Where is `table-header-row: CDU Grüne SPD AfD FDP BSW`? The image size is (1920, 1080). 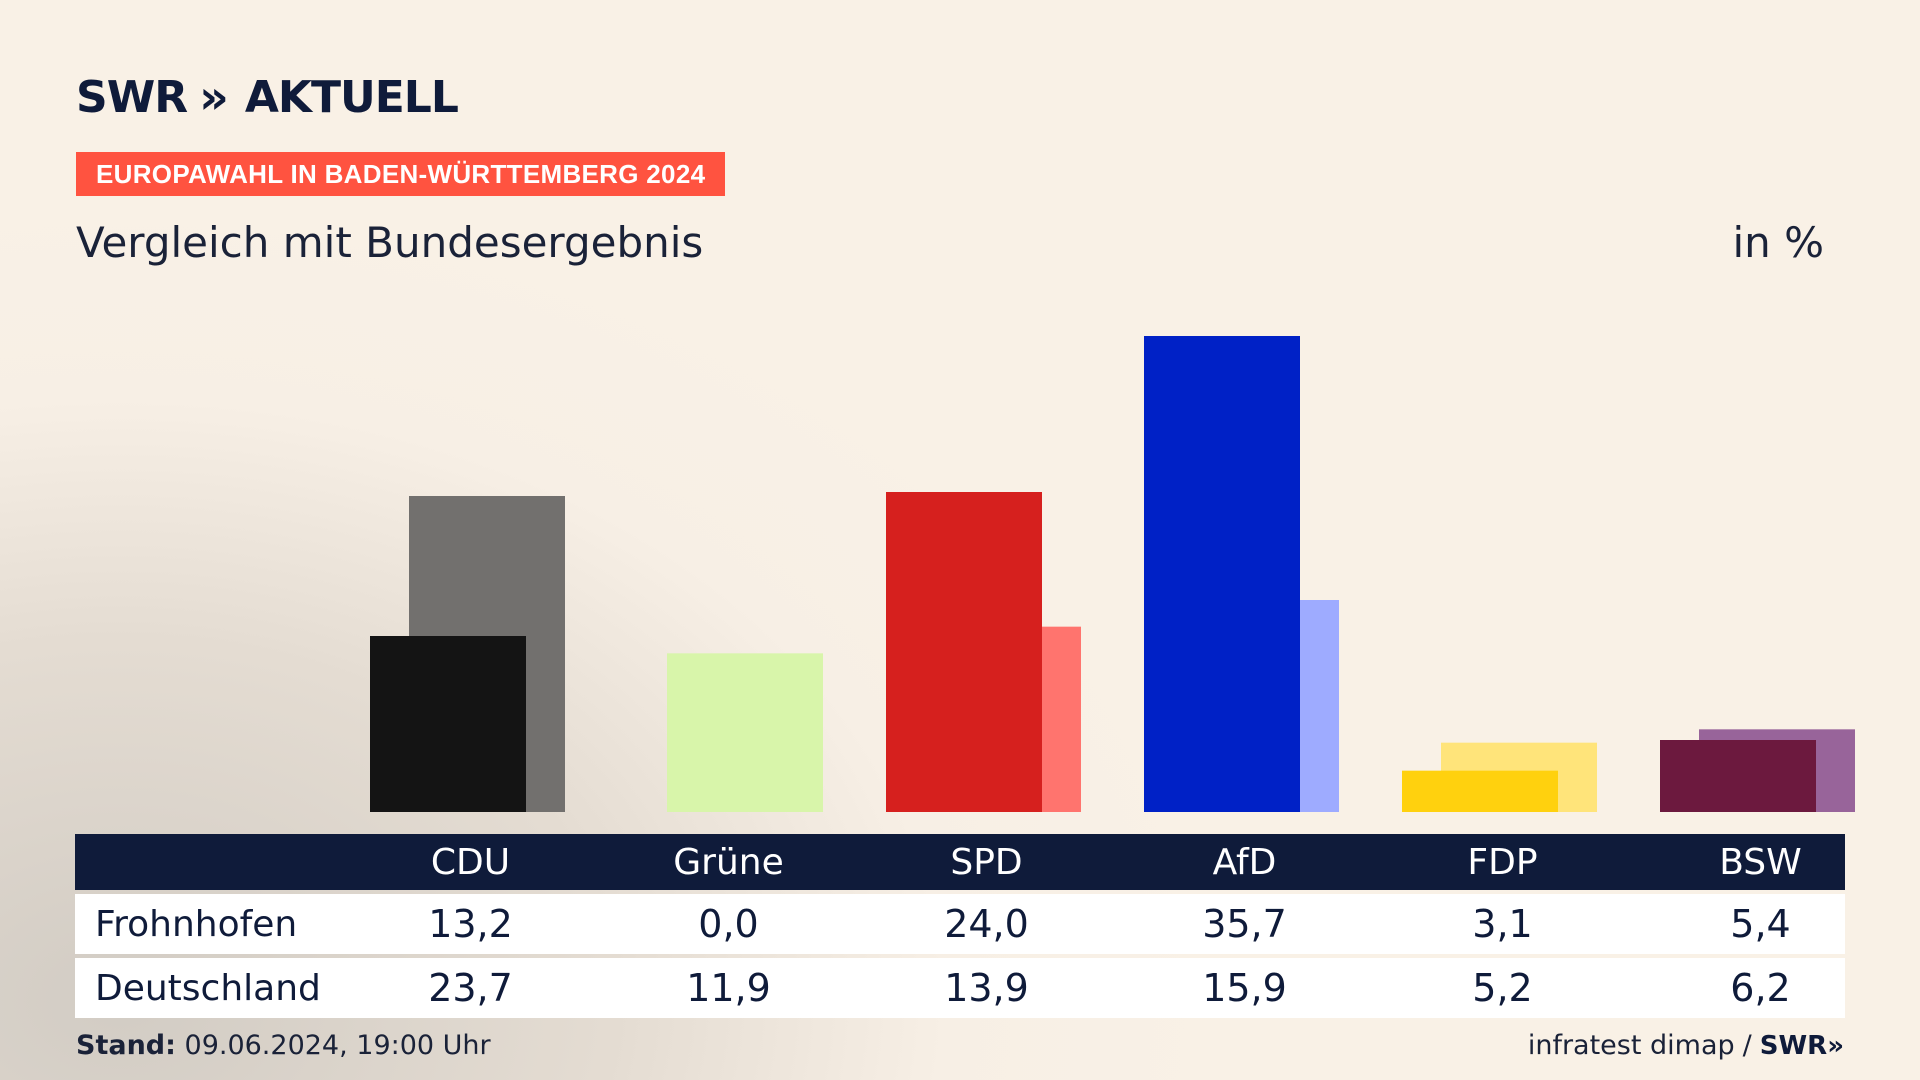
table-header-row: CDU Grüne SPD AfD FDP BSW is located at coordinates (960, 862).